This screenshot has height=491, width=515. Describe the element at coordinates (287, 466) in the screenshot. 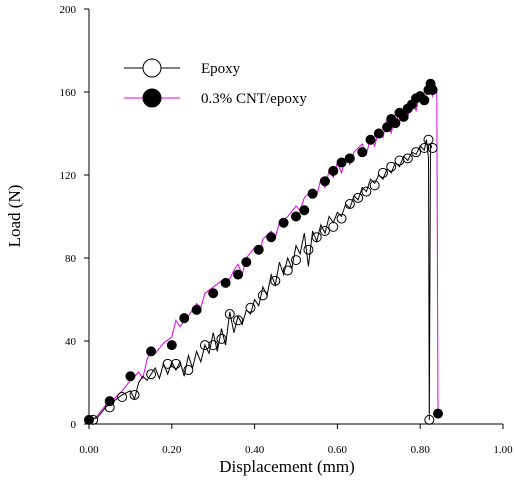

I see `x-axis-title: Displacement (mm)` at that location.